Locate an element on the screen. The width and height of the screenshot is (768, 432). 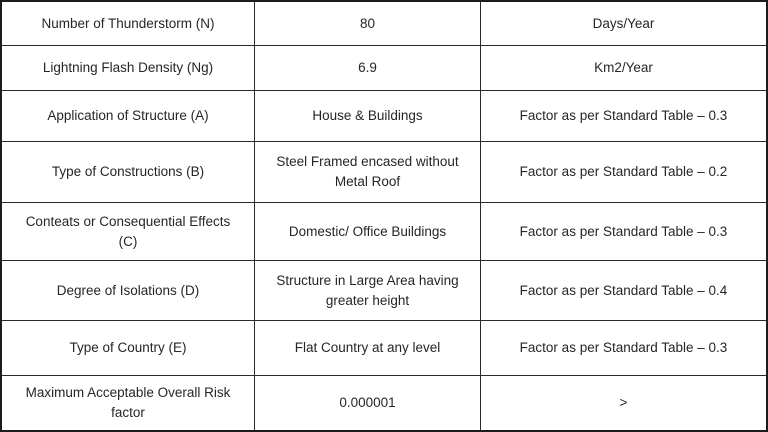
row-value-cell: Steel Framed encased without Metal Roof is located at coordinates (368, 172).